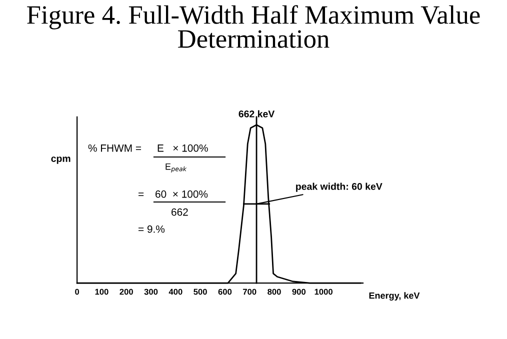  What do you see at coordinates (183, 148) in the screenshot?
I see `annotation: E × 100%` at bounding box center [183, 148].